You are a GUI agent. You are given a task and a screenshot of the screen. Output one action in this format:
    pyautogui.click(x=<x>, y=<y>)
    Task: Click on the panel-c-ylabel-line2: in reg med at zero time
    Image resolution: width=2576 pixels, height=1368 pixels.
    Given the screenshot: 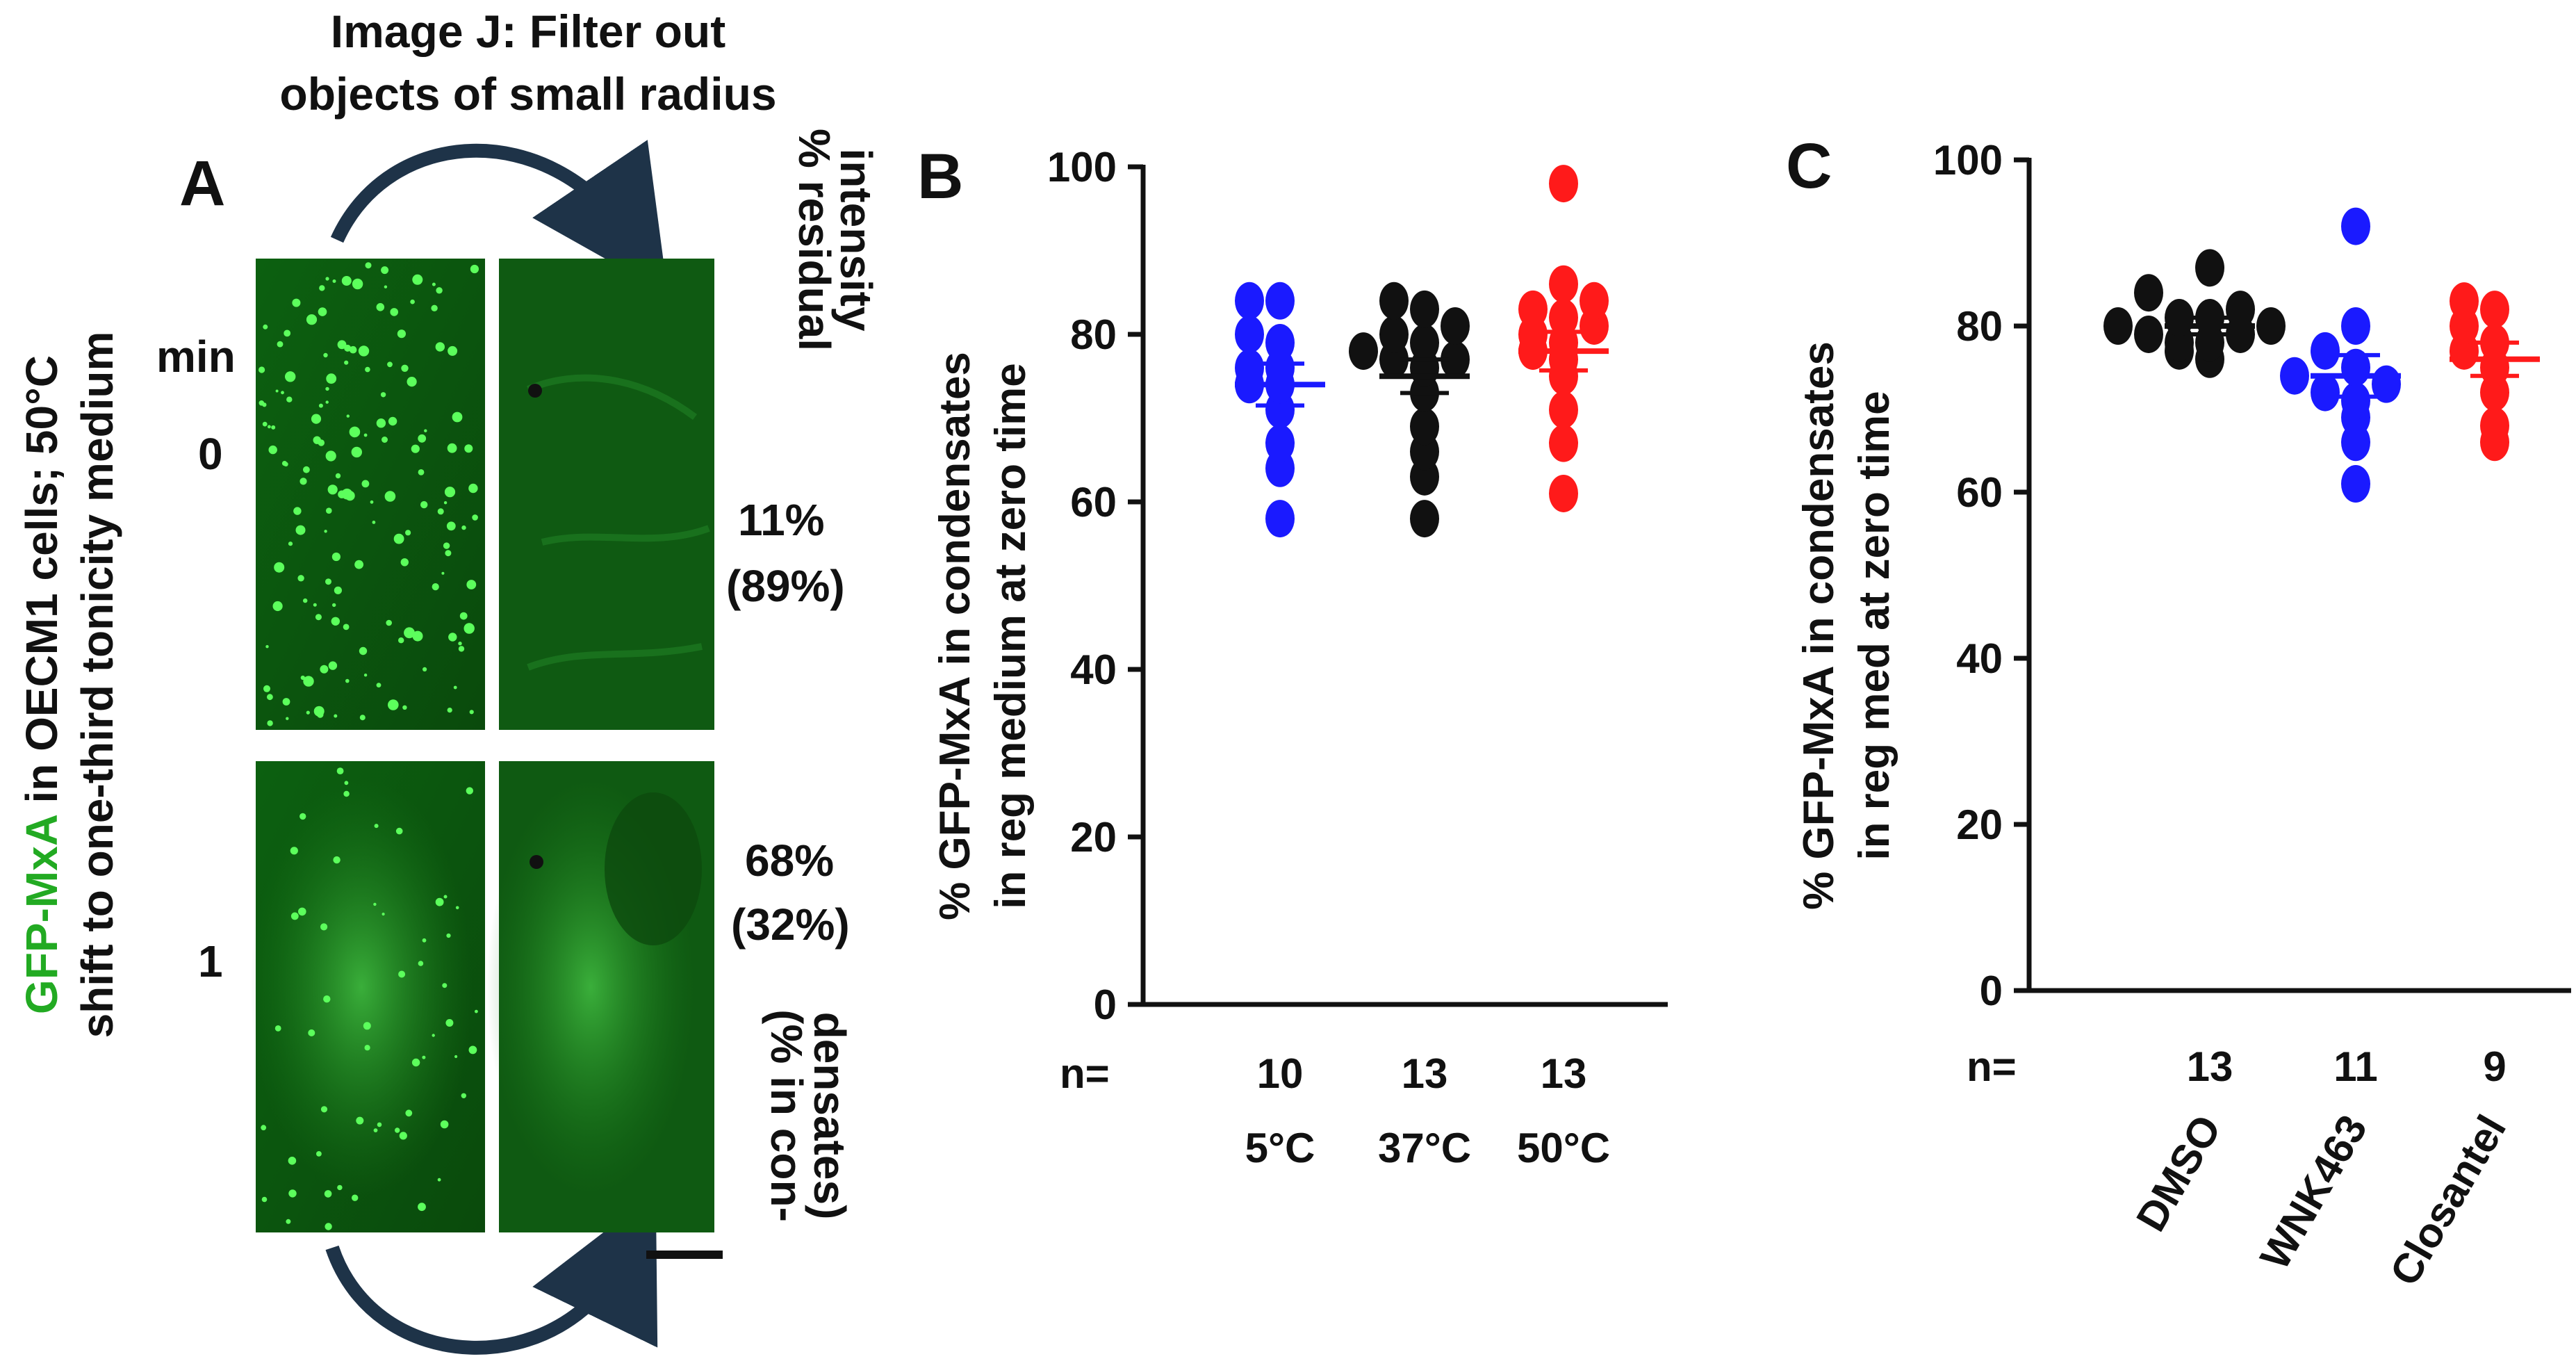 What is the action you would take?
    pyautogui.click(x=1874, y=625)
    